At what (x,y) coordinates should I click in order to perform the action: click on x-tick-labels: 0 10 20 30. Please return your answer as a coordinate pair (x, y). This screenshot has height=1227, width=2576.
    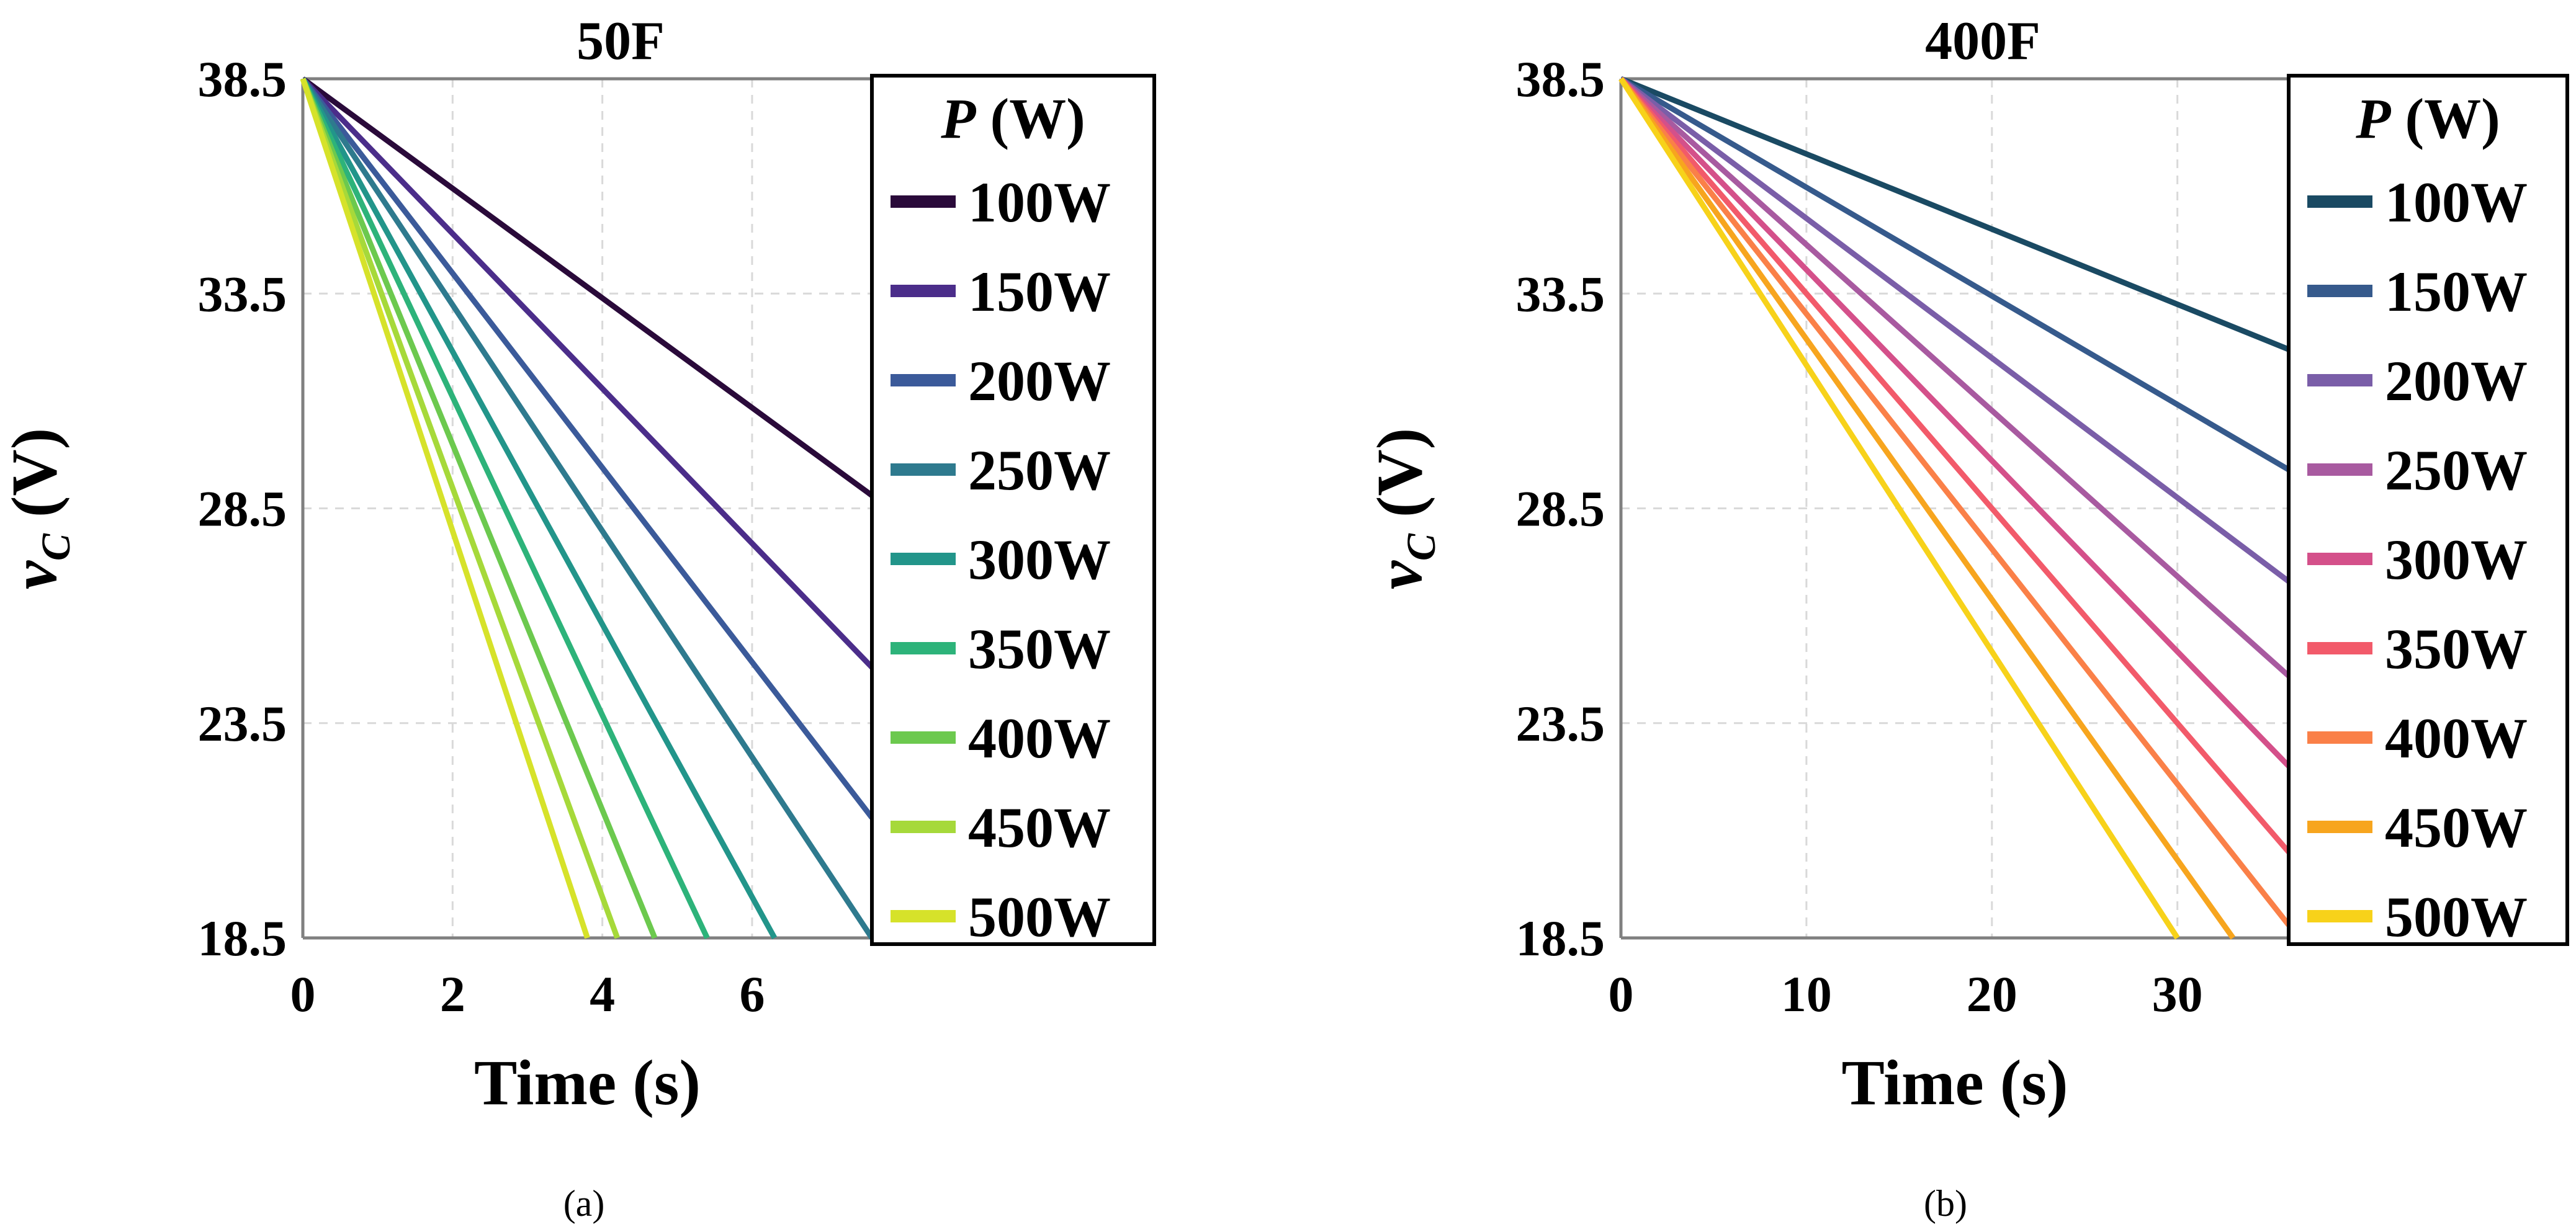
    Looking at the image, I should click on (1906, 994).